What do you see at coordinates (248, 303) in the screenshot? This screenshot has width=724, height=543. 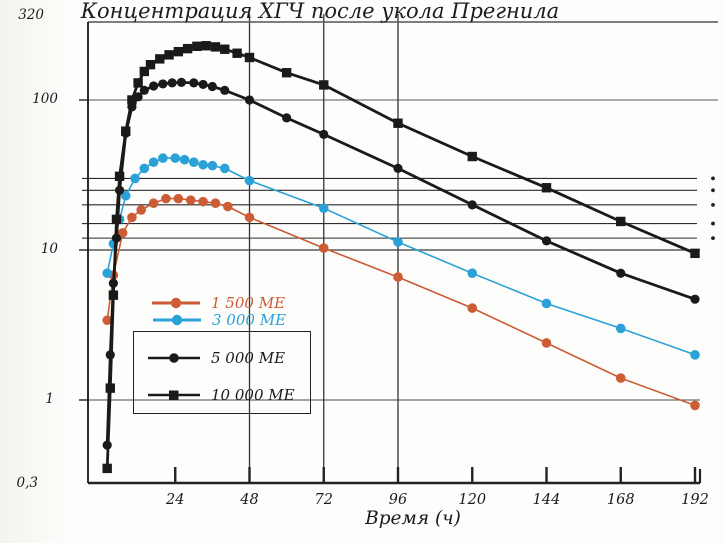 I see `legend-label-1500: 1 500 МЕ` at bounding box center [248, 303].